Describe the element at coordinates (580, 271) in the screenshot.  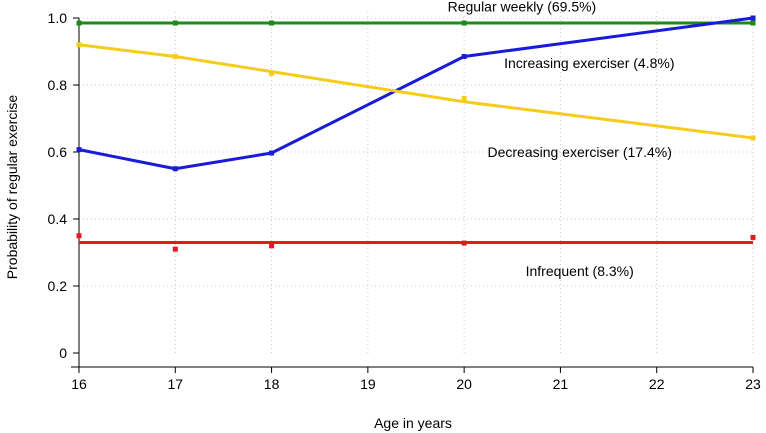
I see `series-label: Infrequent (8.3%)` at that location.